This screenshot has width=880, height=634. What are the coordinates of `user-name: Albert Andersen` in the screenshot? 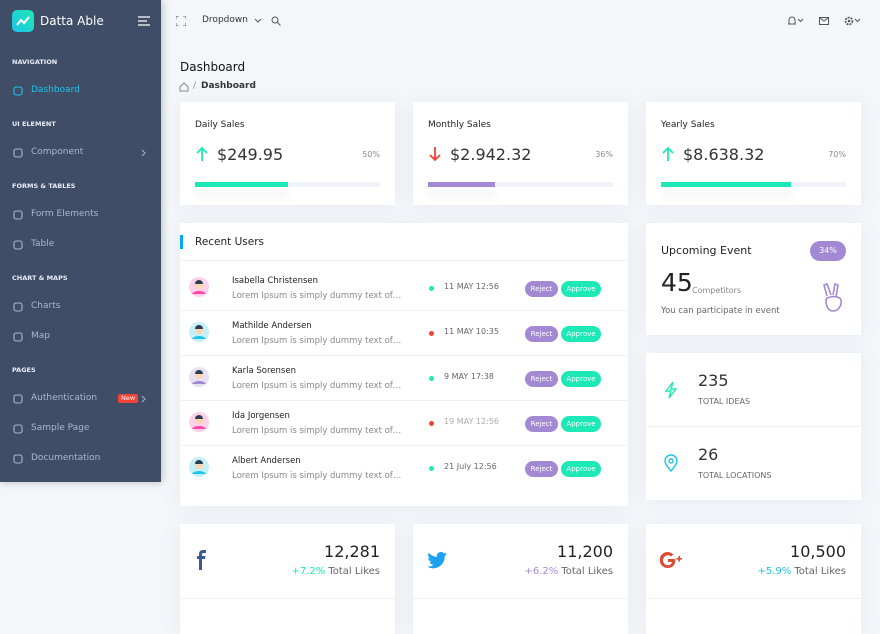 It's located at (266, 461).